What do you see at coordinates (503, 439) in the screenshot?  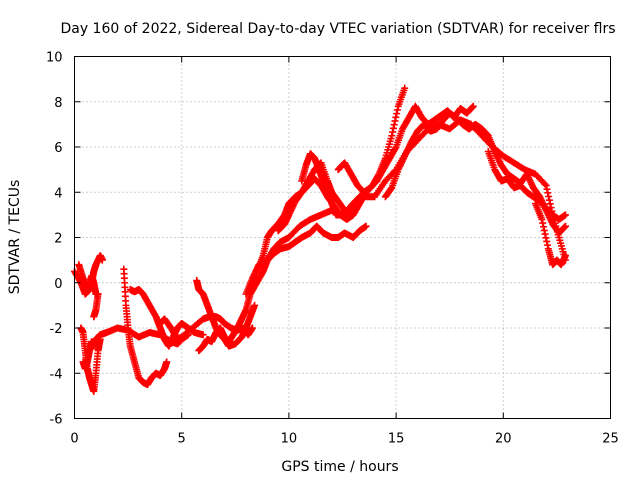 I see `x-tick-label: 20` at bounding box center [503, 439].